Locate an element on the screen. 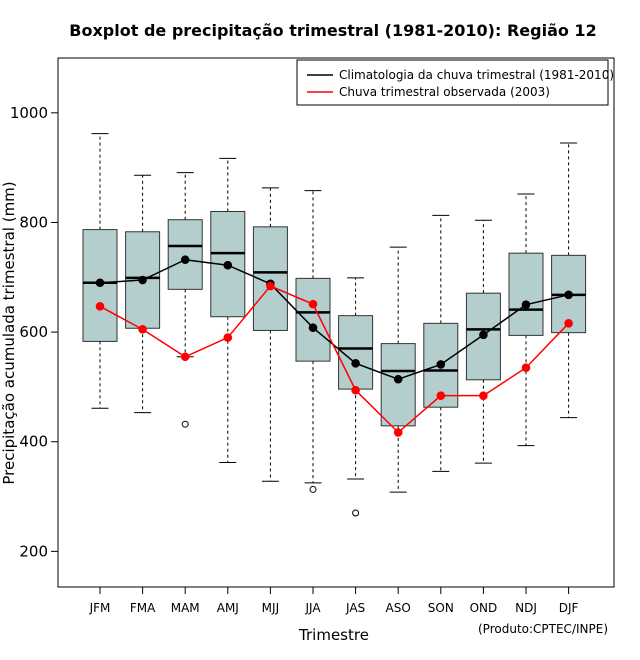  legend-box is located at coordinates (452, 82).